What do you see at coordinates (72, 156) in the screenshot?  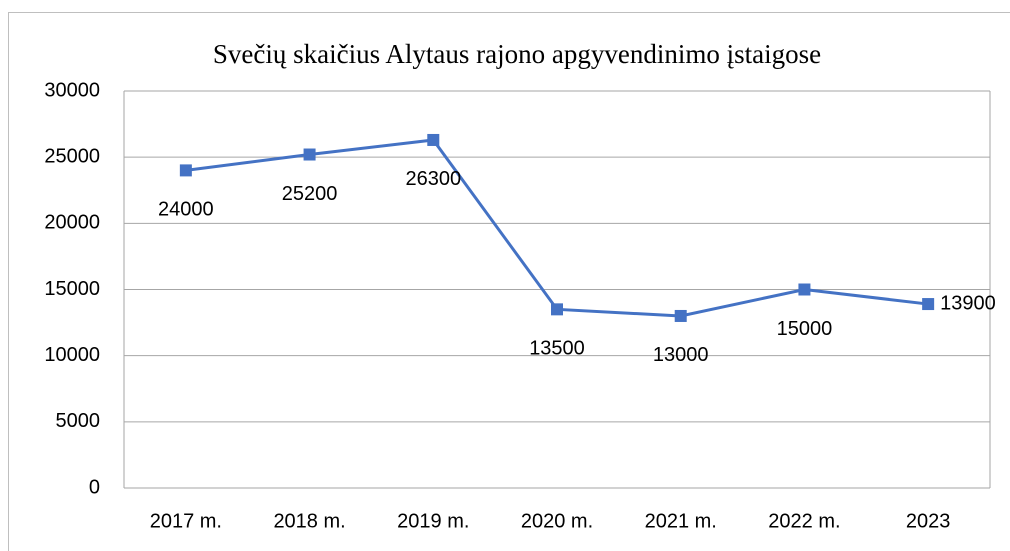 I see `y-tick-label: 25000` at bounding box center [72, 156].